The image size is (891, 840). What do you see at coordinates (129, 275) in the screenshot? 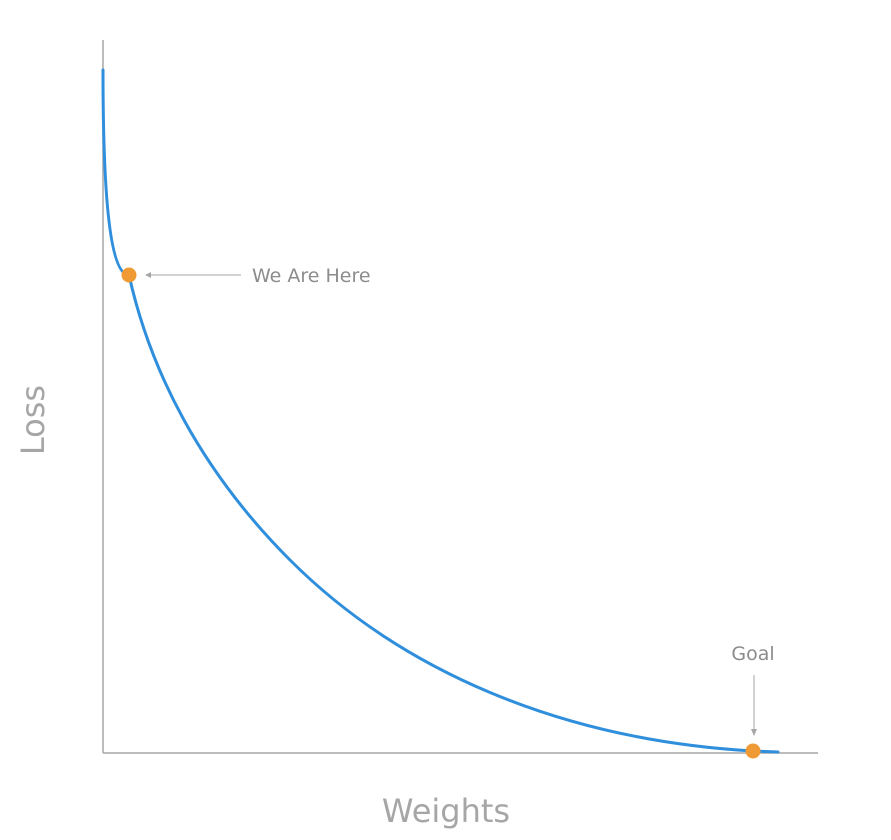
I see `current-position-marker` at bounding box center [129, 275].